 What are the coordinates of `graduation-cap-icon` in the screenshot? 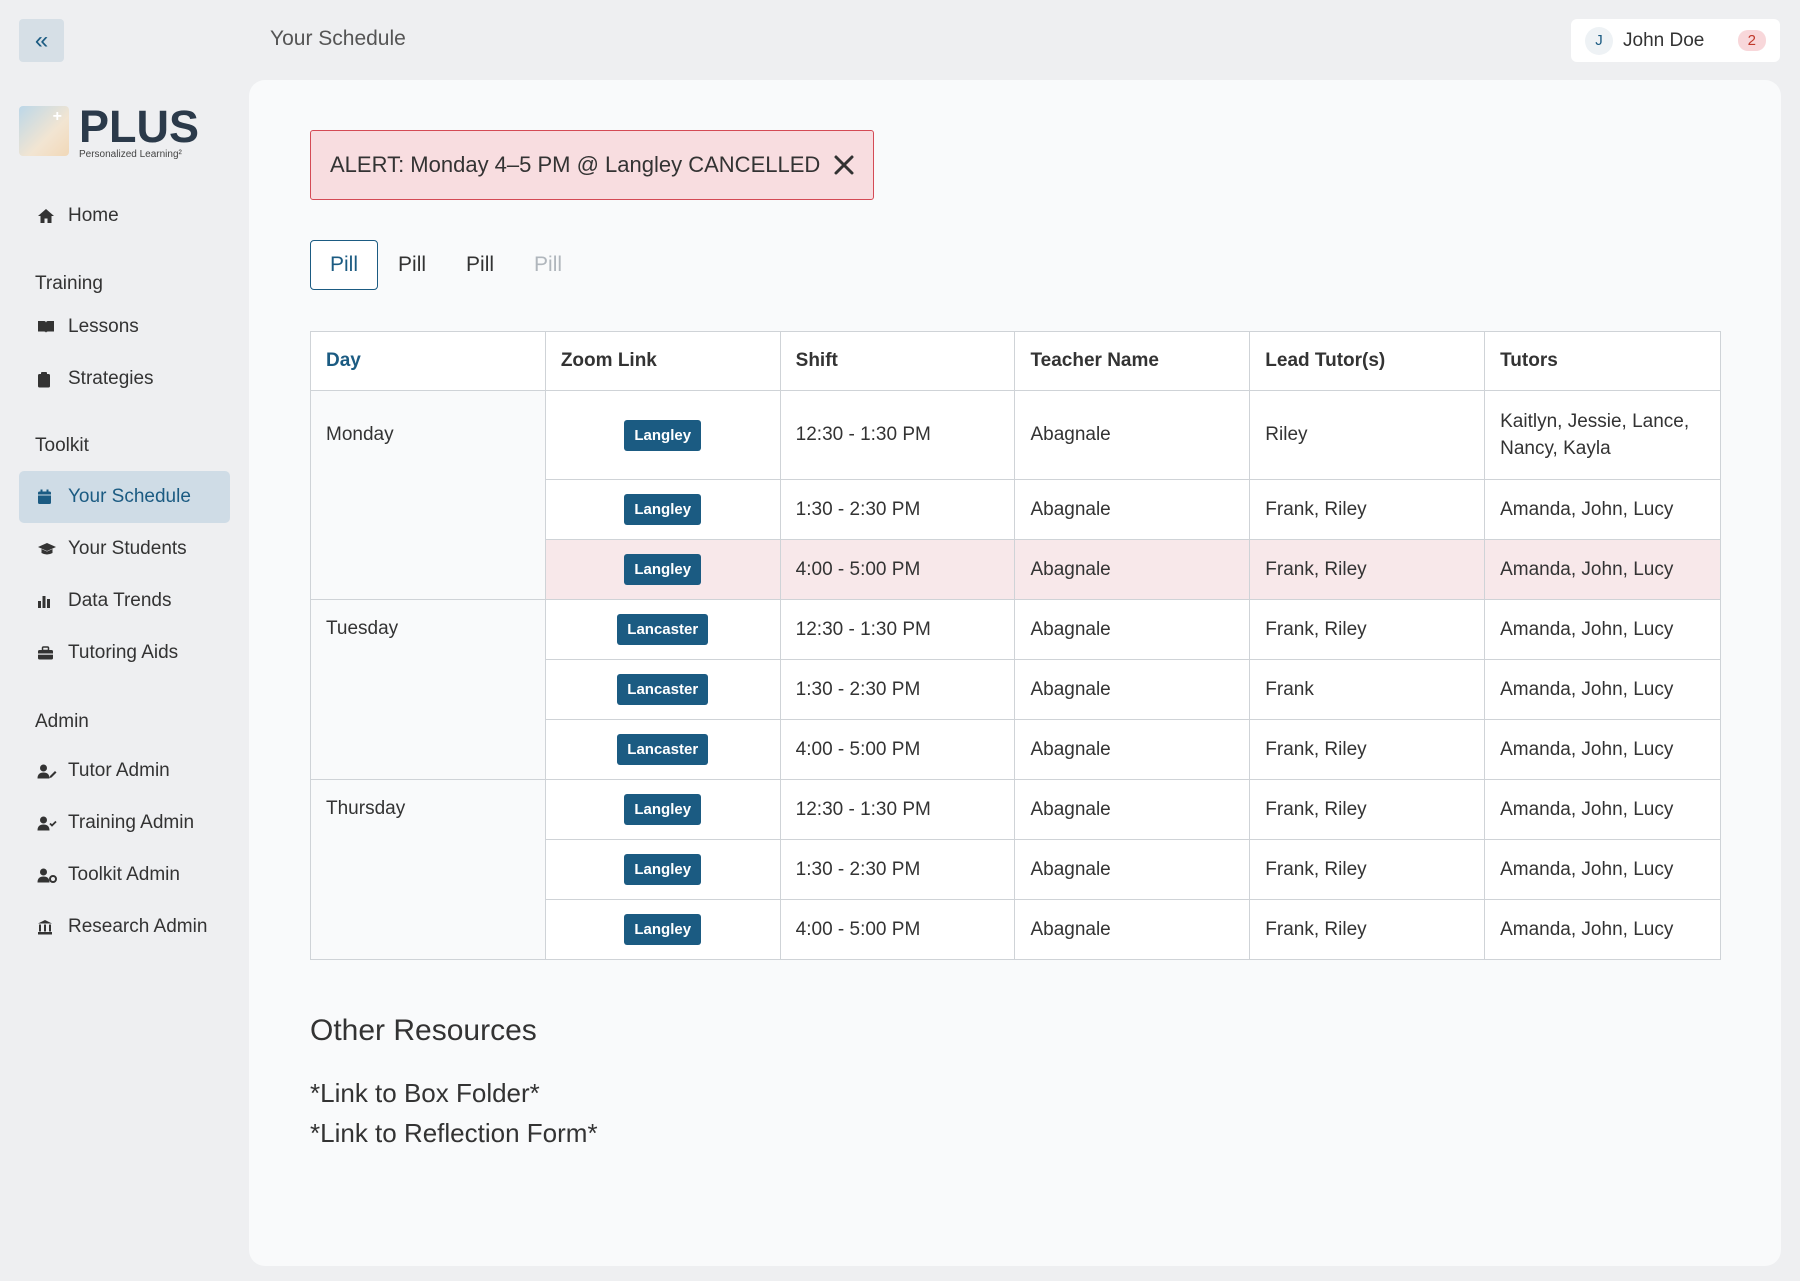 It's located at (48, 549).